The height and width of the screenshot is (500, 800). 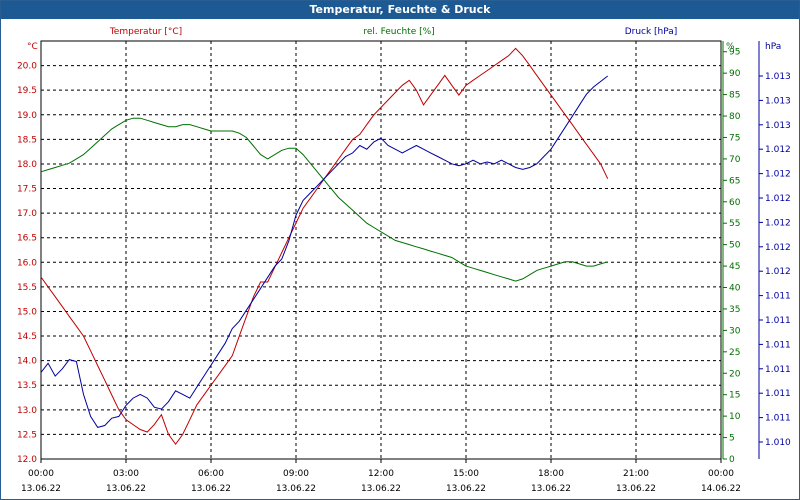 I want to click on temperature-tick-label: 14.0, so click(x=27, y=362).